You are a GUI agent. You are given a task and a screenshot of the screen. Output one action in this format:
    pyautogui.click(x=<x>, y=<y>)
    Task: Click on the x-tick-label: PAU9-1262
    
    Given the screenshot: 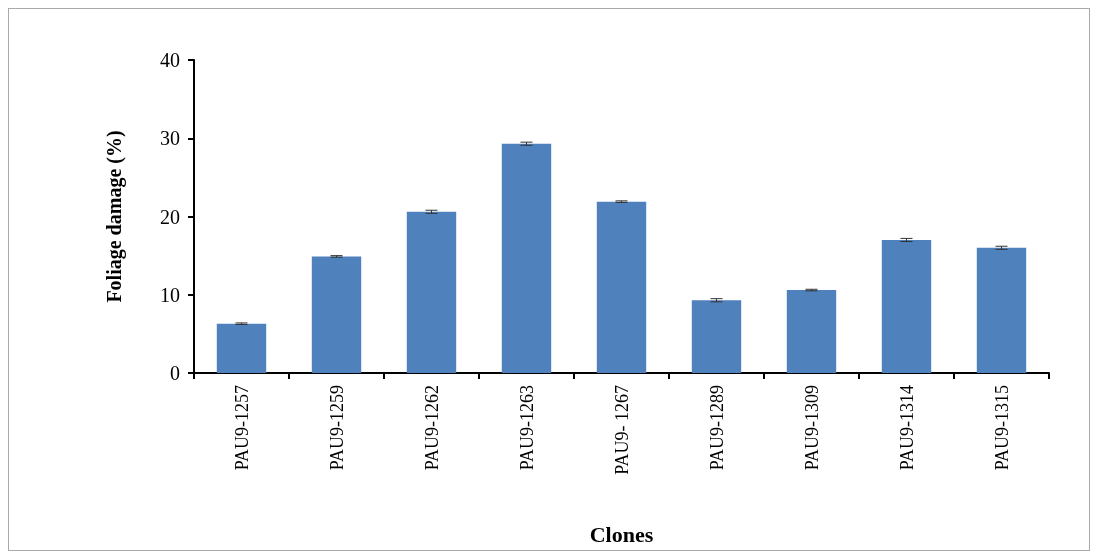 What is the action you would take?
    pyautogui.click(x=431, y=428)
    